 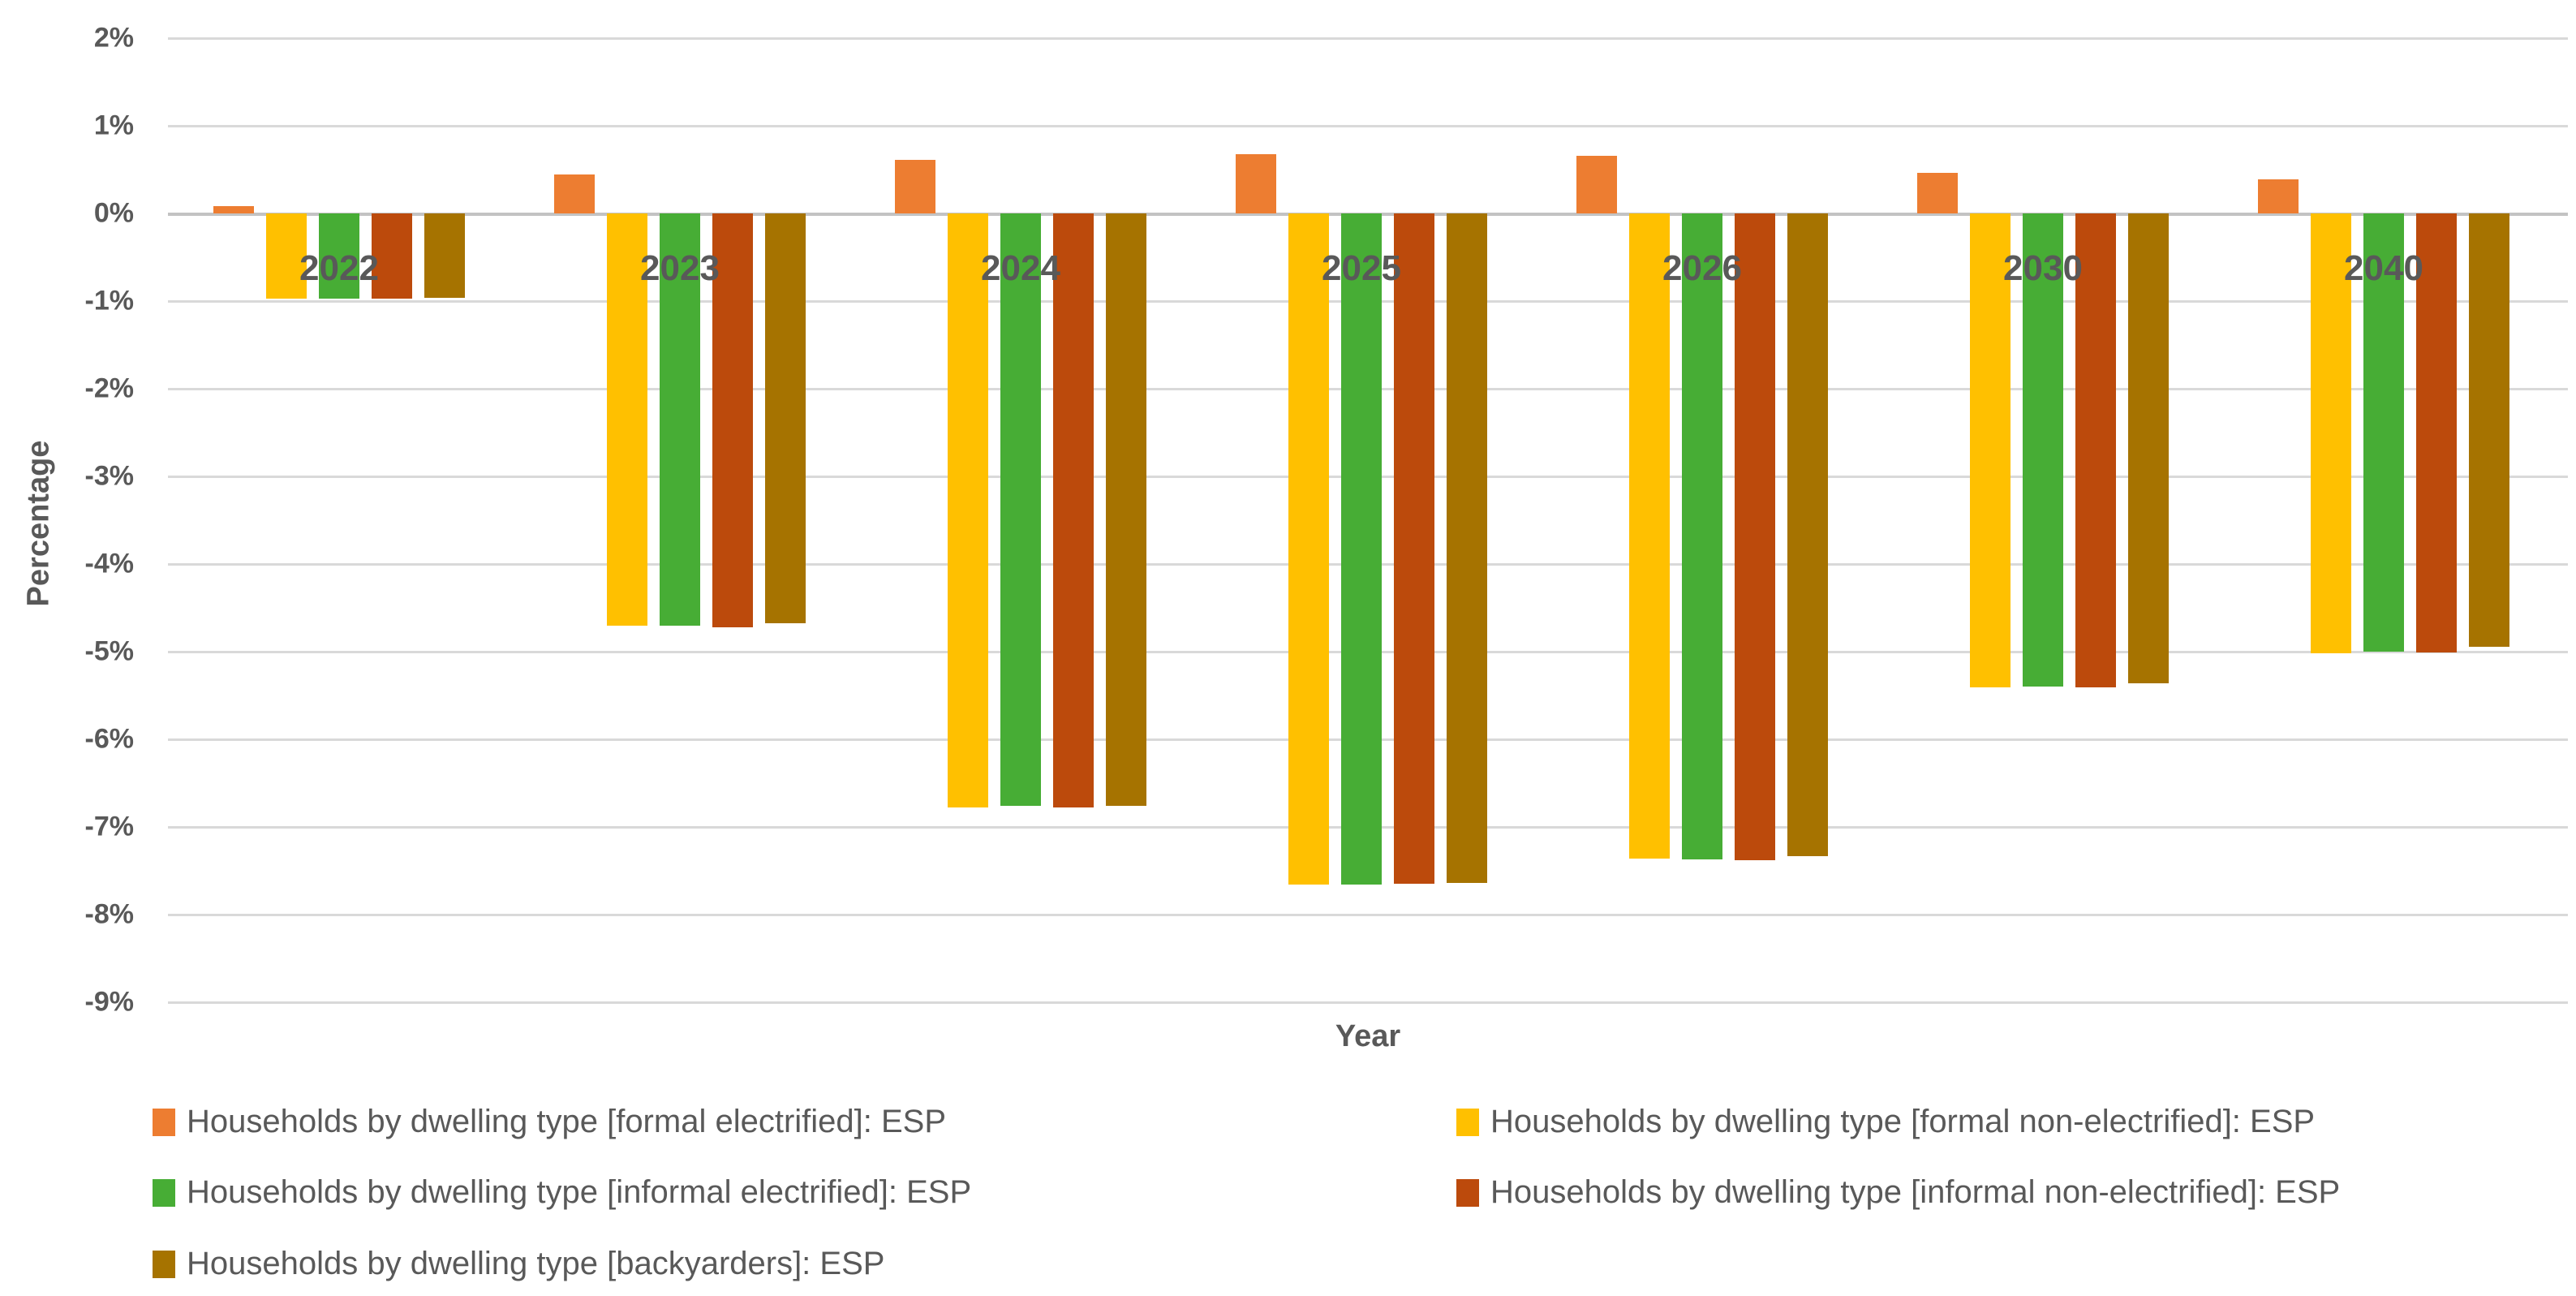 I want to click on y-tick-label: 1%, so click(x=114, y=125).